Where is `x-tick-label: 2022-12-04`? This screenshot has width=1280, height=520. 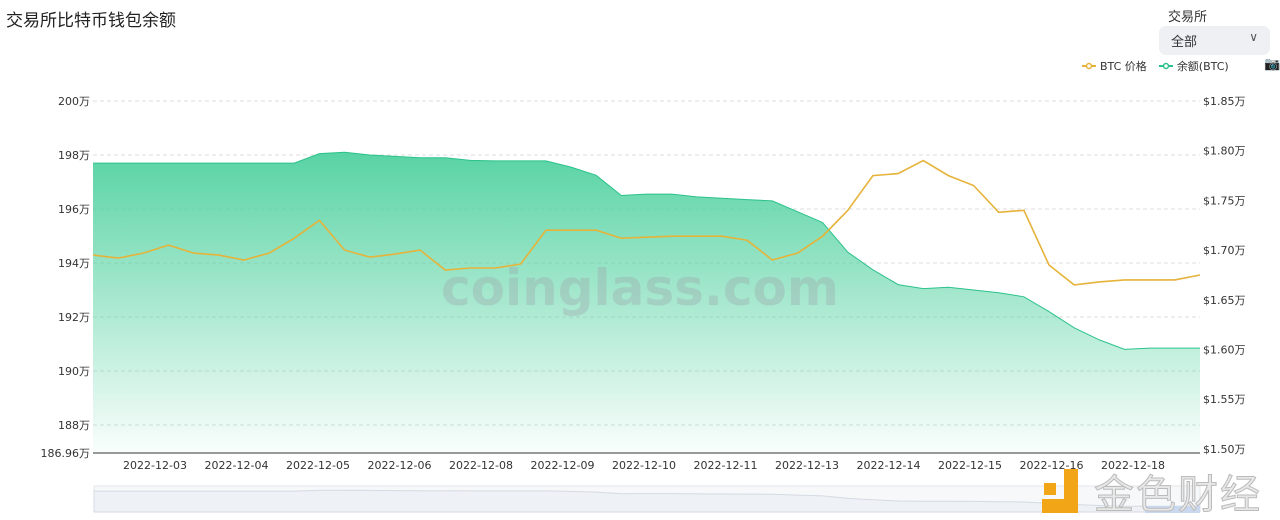 x-tick-label: 2022-12-04 is located at coordinates (237, 465).